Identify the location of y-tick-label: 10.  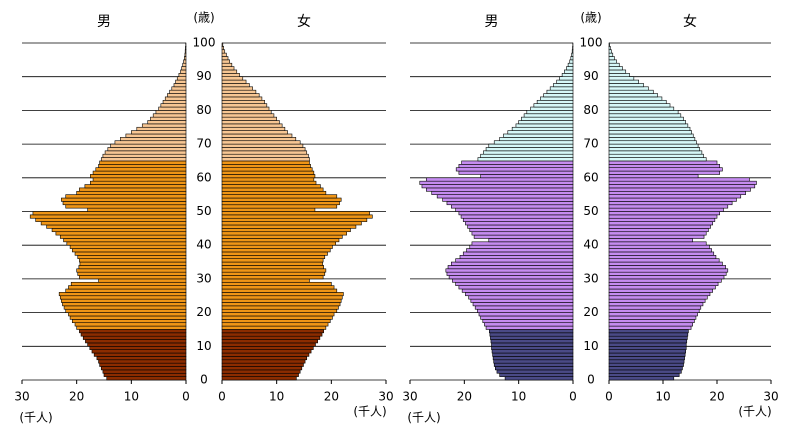
(590, 346).